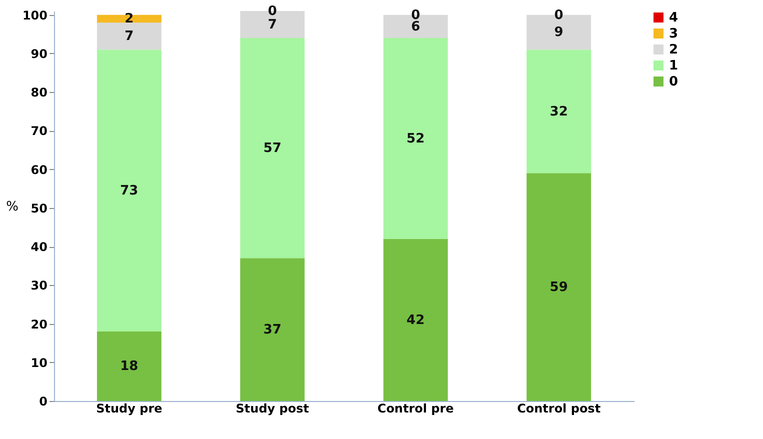 This screenshot has height=439, width=763. I want to click on y-axis-title: %, so click(12, 207).